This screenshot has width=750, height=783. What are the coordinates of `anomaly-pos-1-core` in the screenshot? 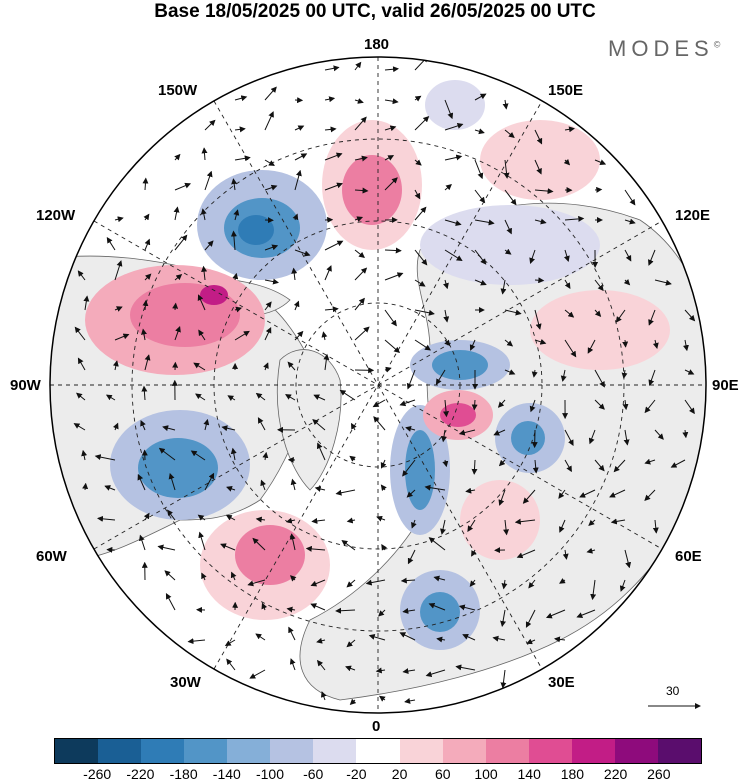 It's located at (372, 190).